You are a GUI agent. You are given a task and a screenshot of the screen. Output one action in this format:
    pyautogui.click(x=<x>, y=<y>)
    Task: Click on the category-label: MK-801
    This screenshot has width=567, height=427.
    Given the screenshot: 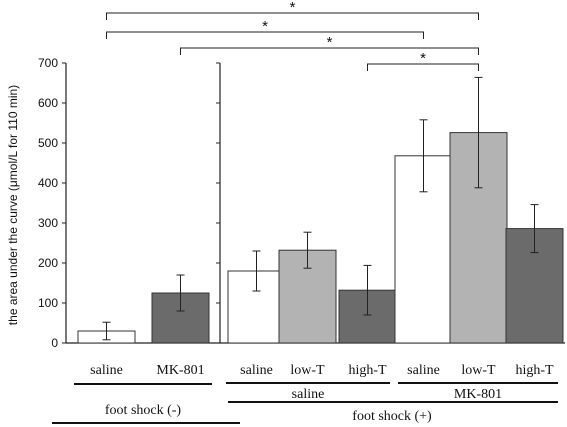 What is the action you would take?
    pyautogui.click(x=180, y=370)
    